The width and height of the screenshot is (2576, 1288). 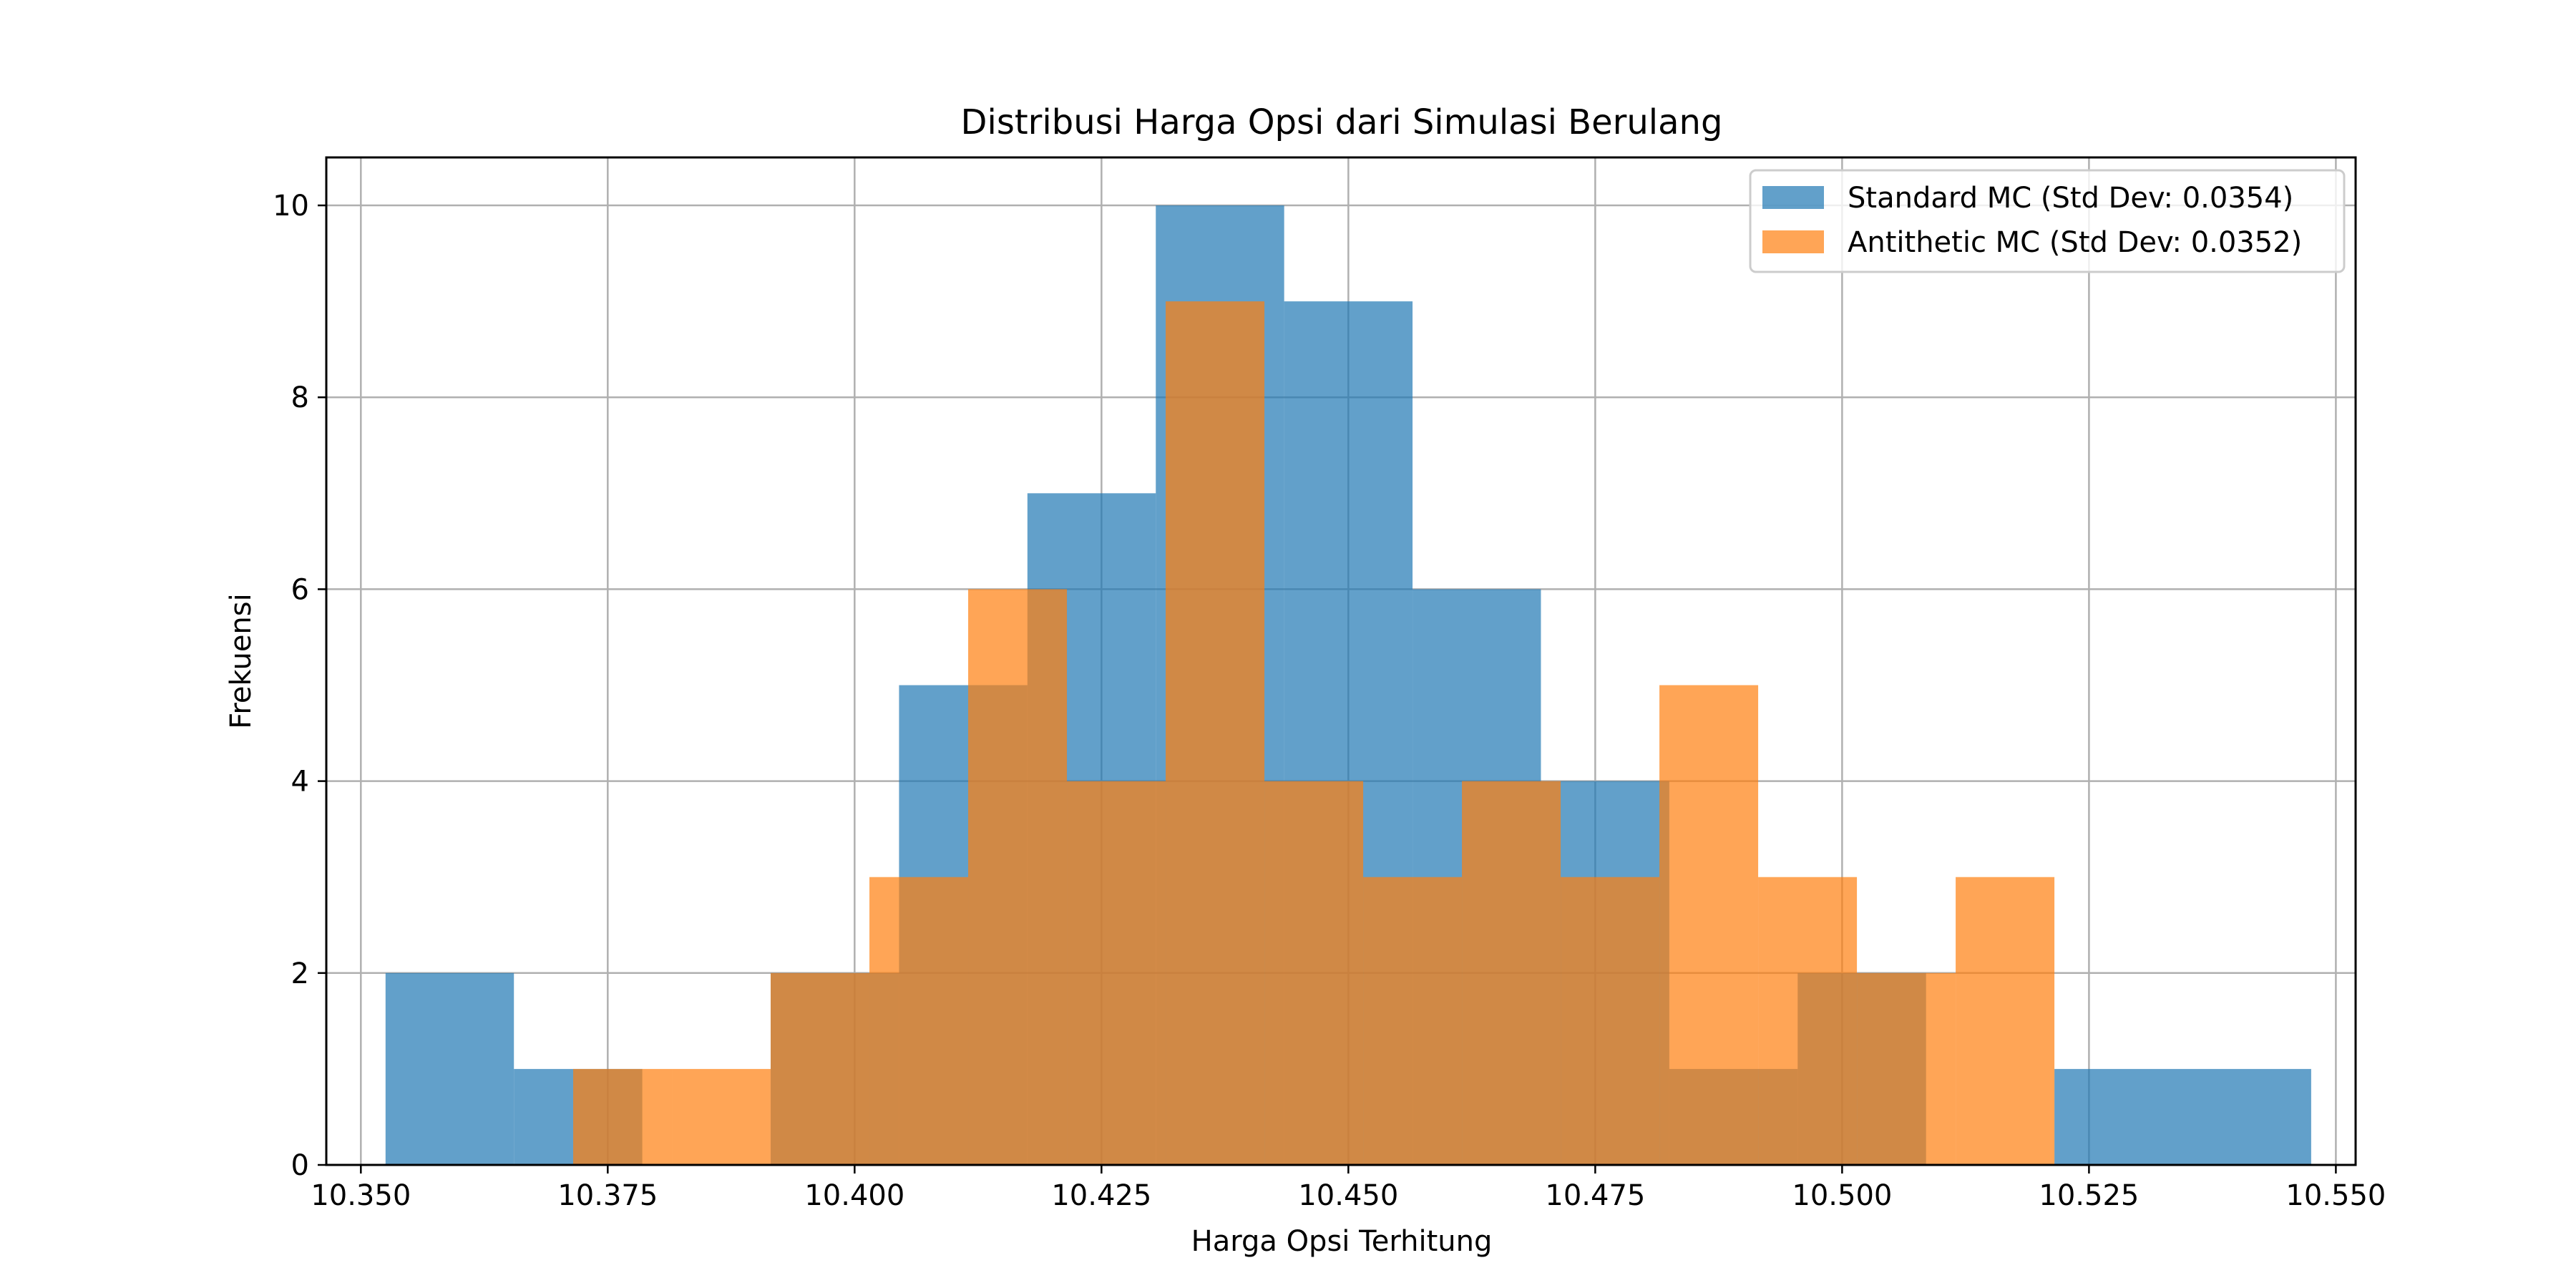 I want to click on y-tick-label: 4, so click(x=300, y=782).